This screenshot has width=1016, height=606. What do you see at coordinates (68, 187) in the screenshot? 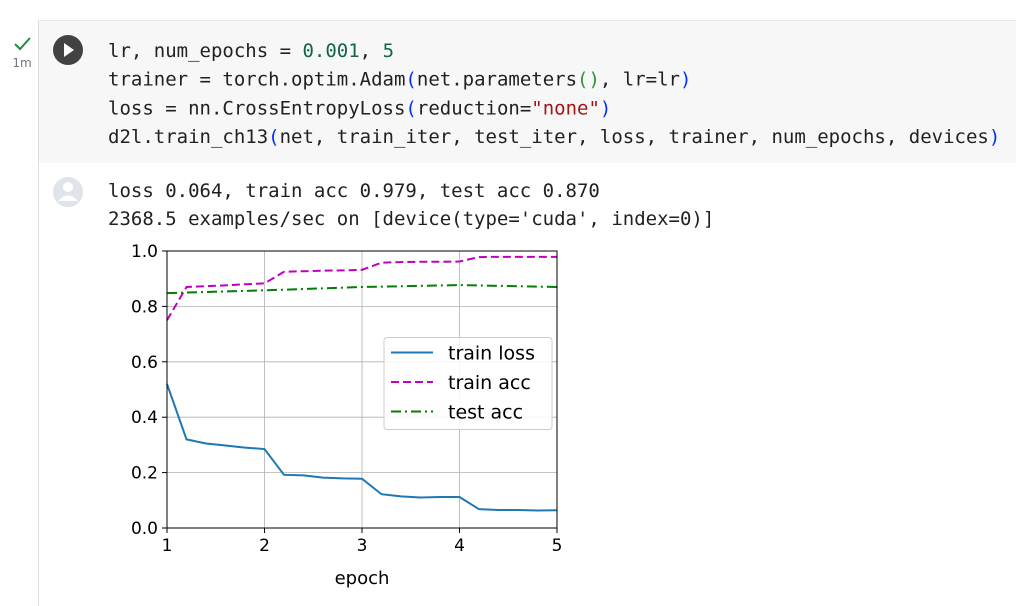
I see `avatar-head` at bounding box center [68, 187].